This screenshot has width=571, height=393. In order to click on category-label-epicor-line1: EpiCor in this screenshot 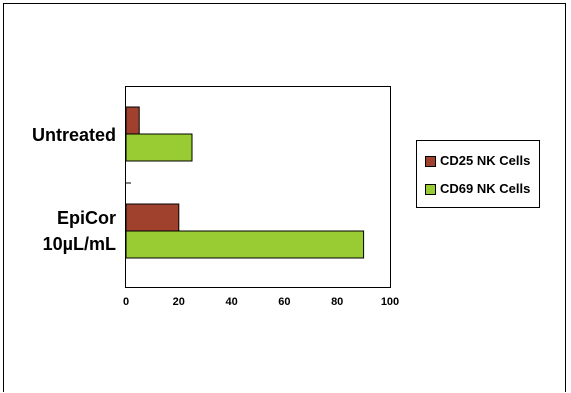, I will do `click(86, 218)`.